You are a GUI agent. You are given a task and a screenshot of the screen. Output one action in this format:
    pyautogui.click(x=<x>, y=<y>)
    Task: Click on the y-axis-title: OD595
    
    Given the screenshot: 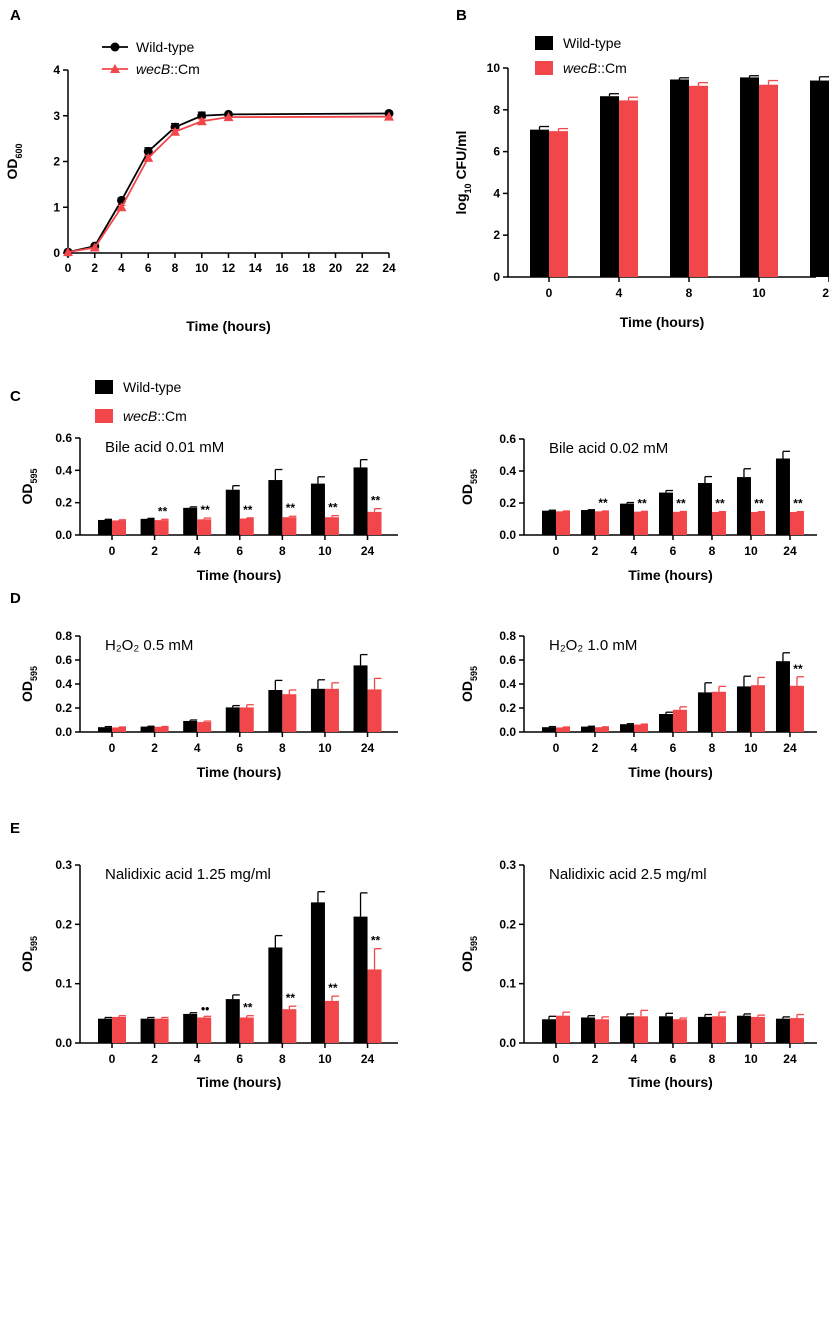 What is the action you would take?
    pyautogui.click(x=29, y=486)
    